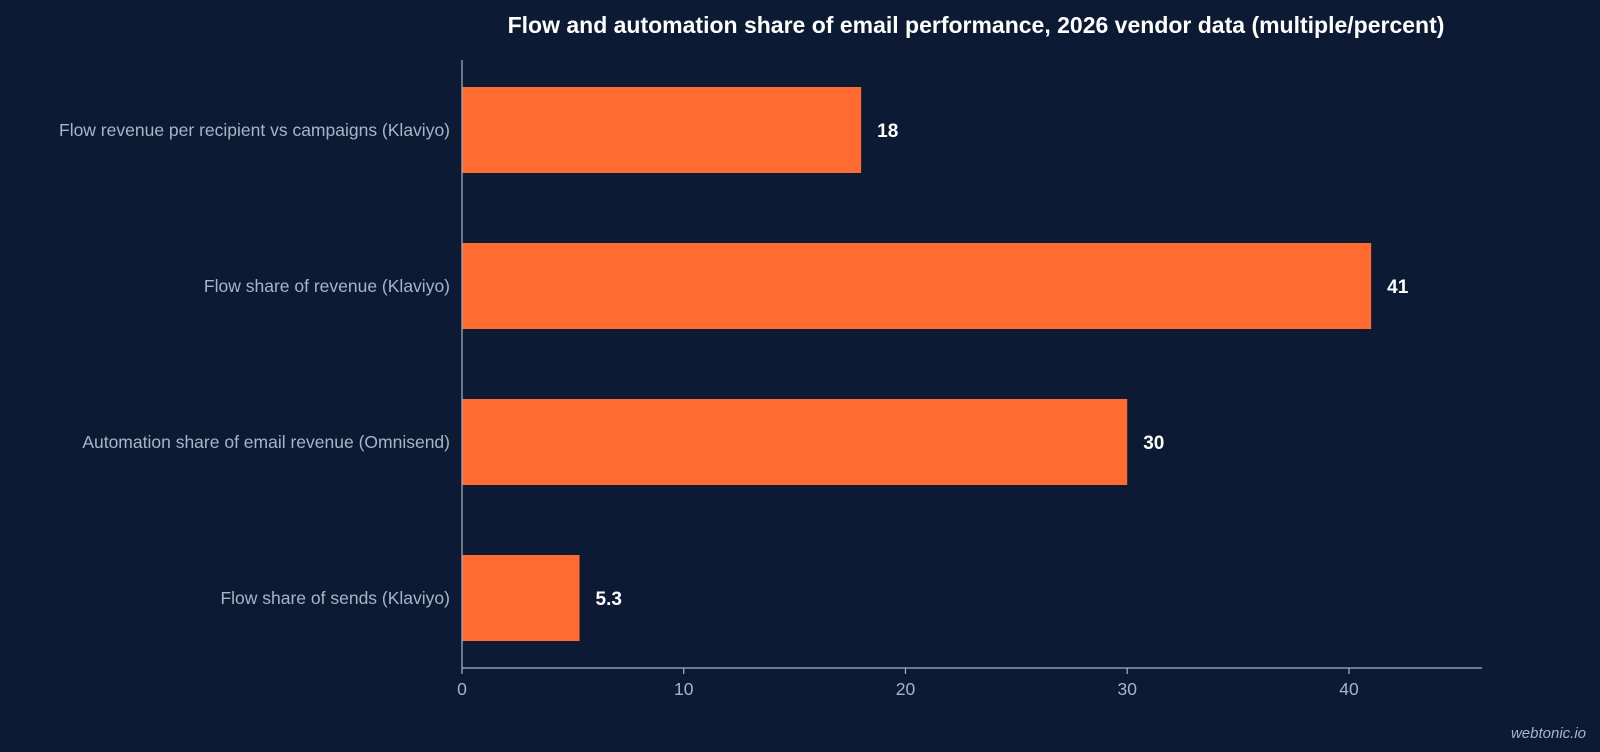  I want to click on value-label: 5.3, so click(609, 599).